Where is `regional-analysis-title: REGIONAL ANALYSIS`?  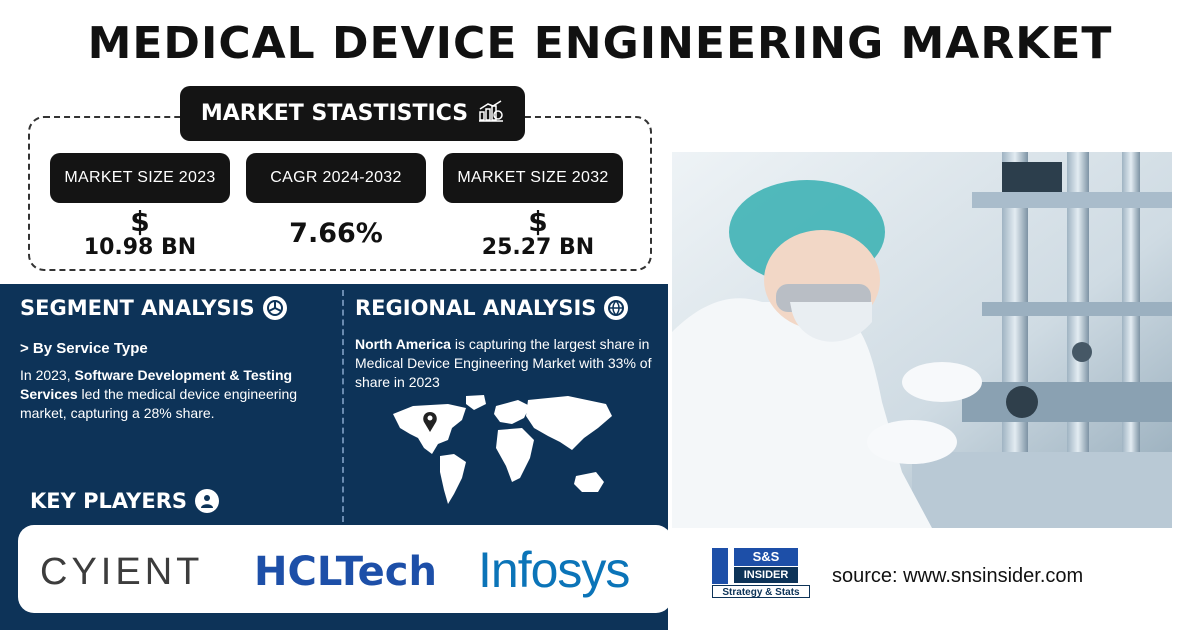
regional-analysis-title: REGIONAL ANALYSIS is located at coordinates (476, 308).